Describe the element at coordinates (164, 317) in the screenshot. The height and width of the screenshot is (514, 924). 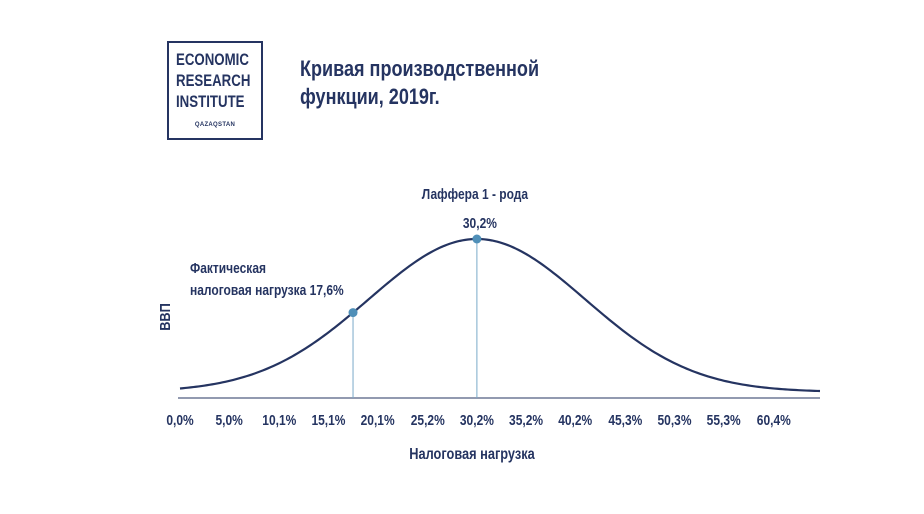
I see `y-axis-label: ВВП` at that location.